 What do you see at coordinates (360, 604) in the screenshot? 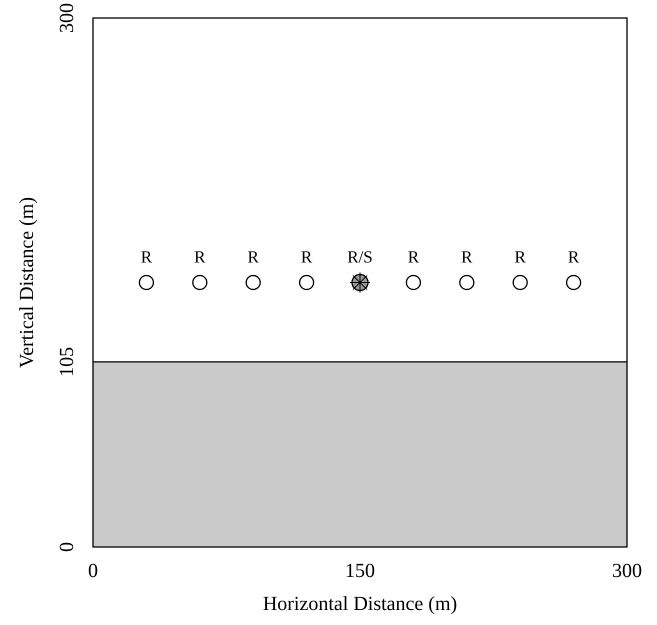
I see `x-axis-title: Horizontal Distance (m)` at bounding box center [360, 604].